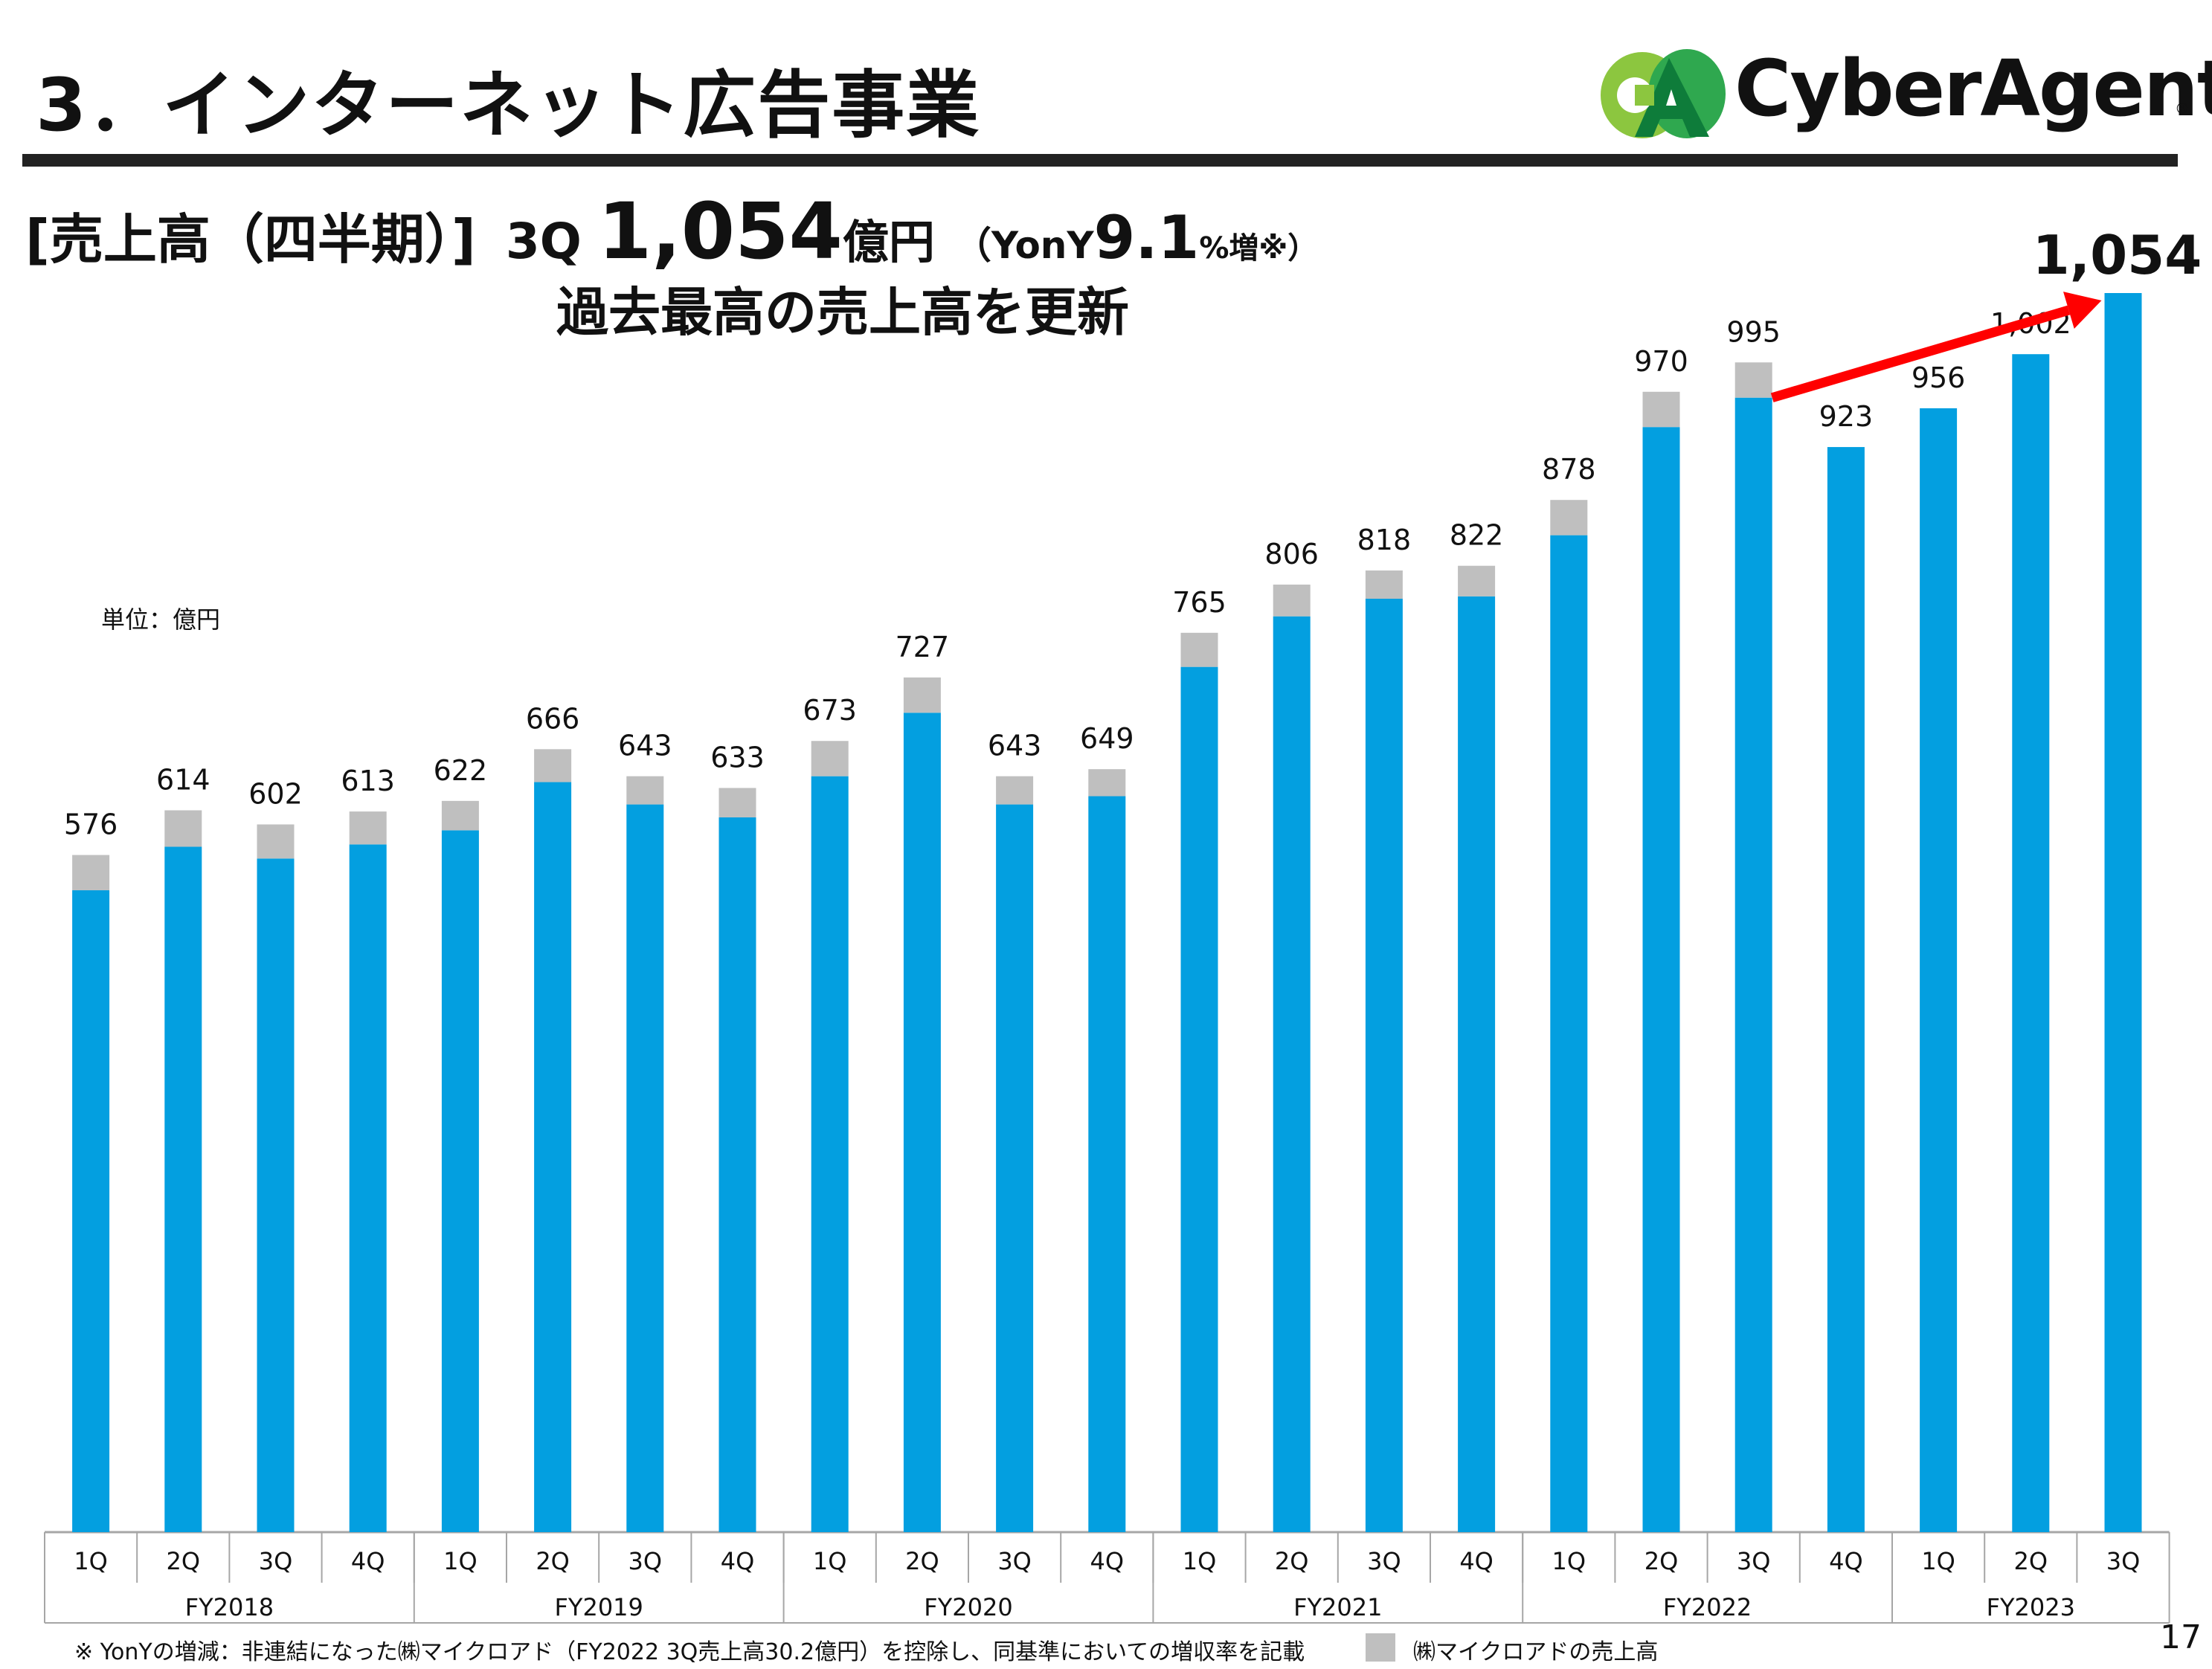  I want to click on fiscal-year-label: FY2021, so click(1337, 1607).